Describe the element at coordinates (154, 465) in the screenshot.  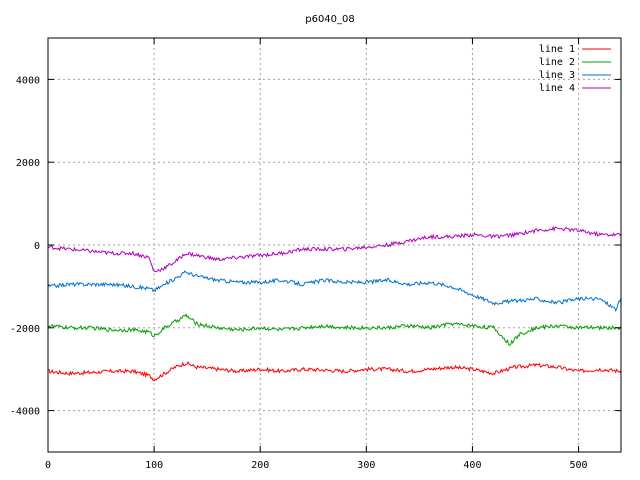
I see `x-tick-label: 100` at that location.